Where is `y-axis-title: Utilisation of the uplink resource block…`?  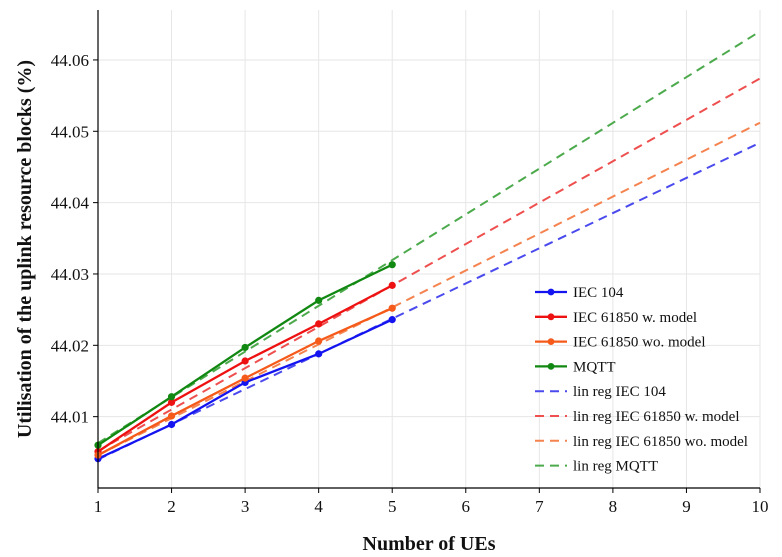 y-axis-title: Utilisation of the uplink resource block… is located at coordinates (25, 249).